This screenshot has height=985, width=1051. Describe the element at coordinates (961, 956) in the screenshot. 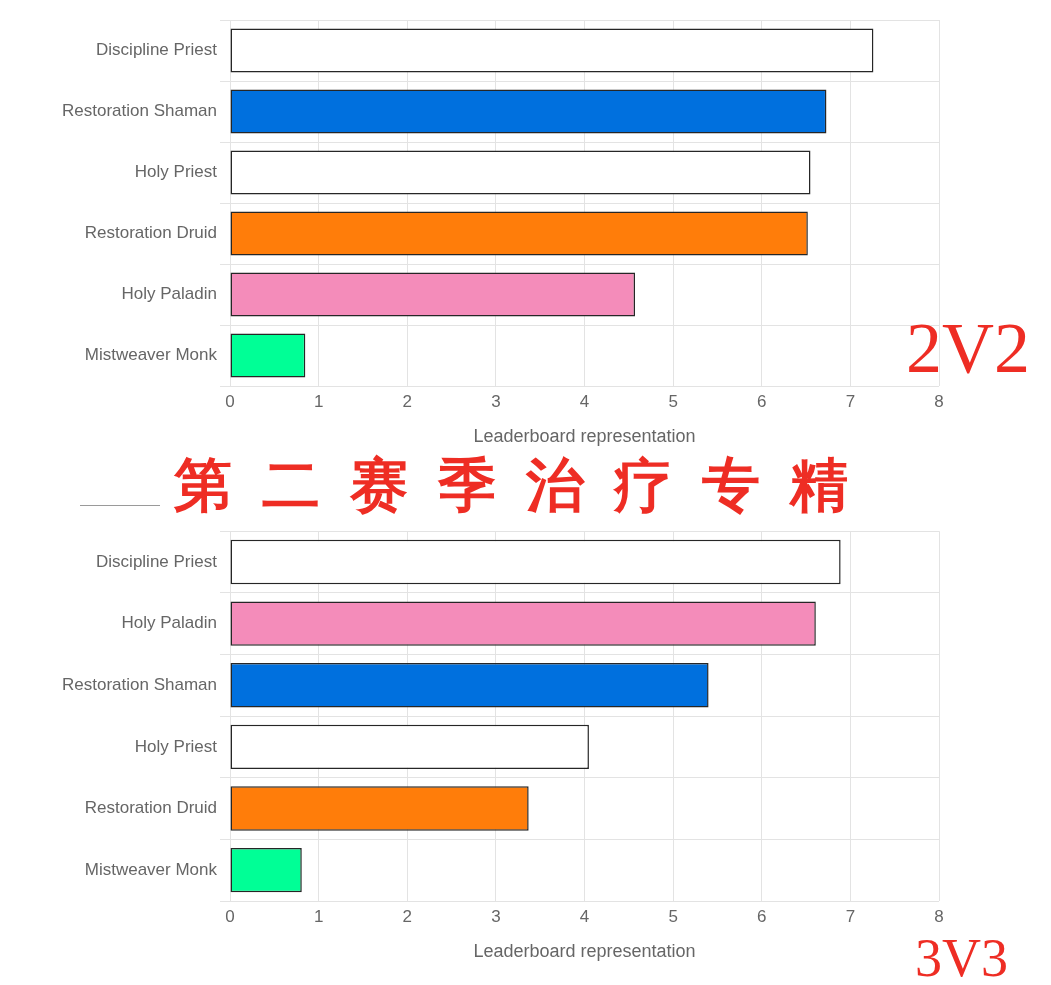

I see `text: 3V3` at that location.